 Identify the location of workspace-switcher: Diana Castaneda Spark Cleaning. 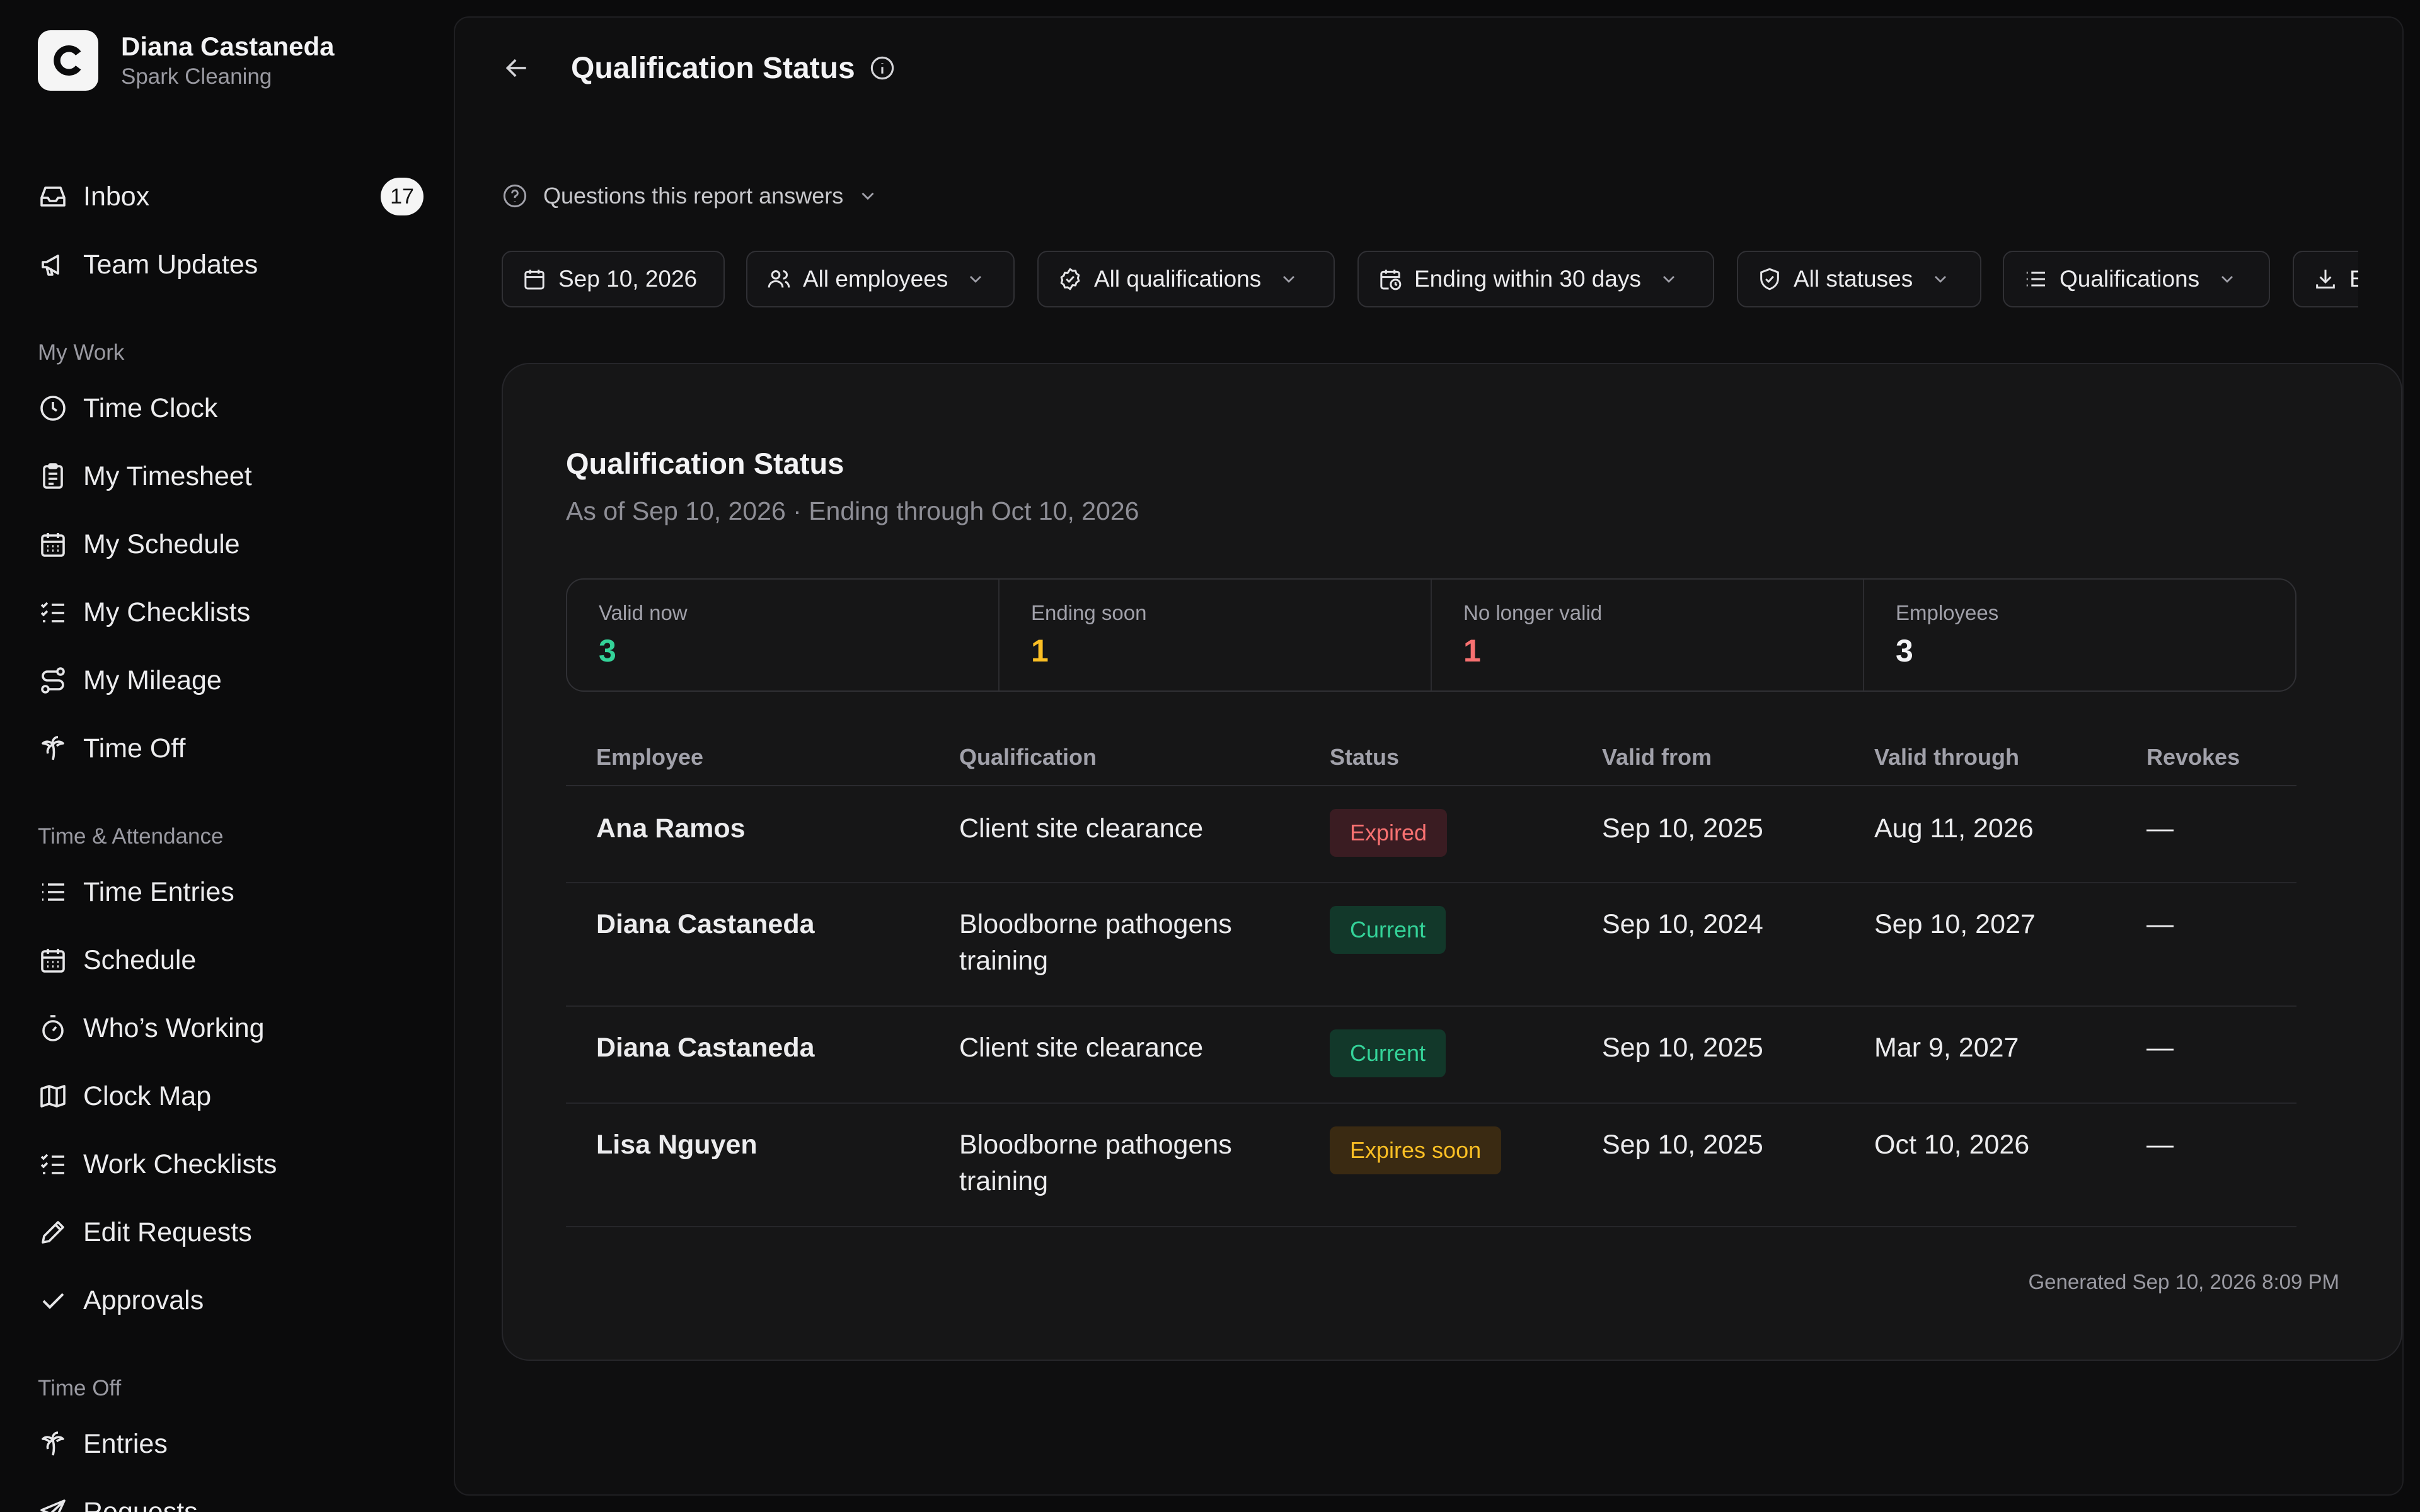
(186, 60).